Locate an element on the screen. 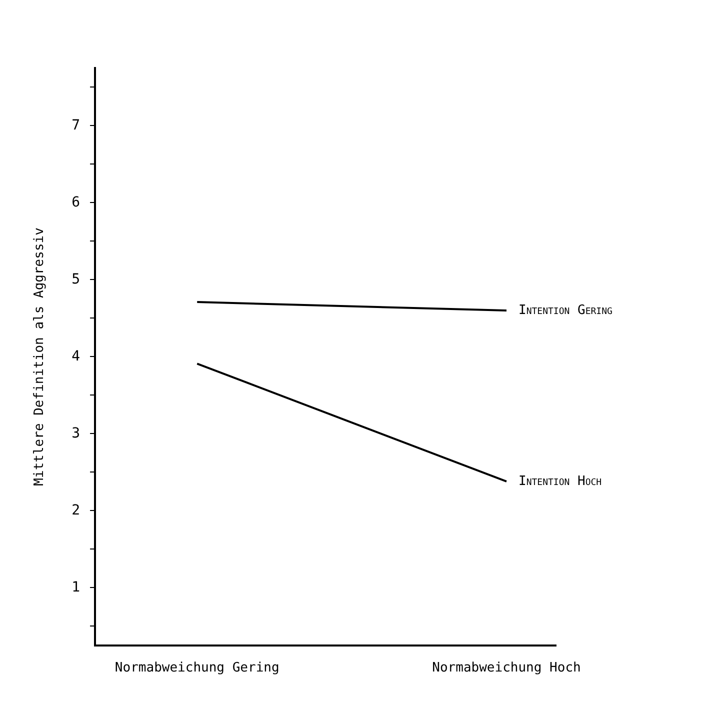  y-tick-label: 3 is located at coordinates (76, 433).